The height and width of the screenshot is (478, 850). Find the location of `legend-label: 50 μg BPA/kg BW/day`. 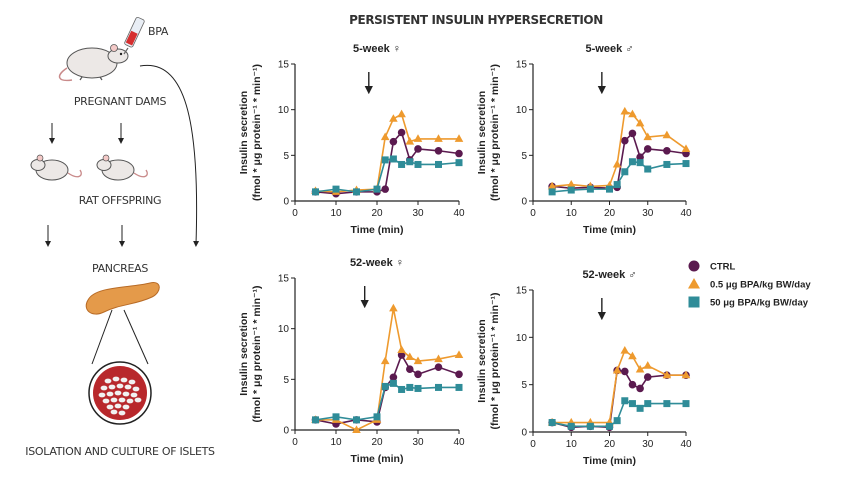

legend-label: 50 μg BPA/kg BW/day is located at coordinates (759, 303).